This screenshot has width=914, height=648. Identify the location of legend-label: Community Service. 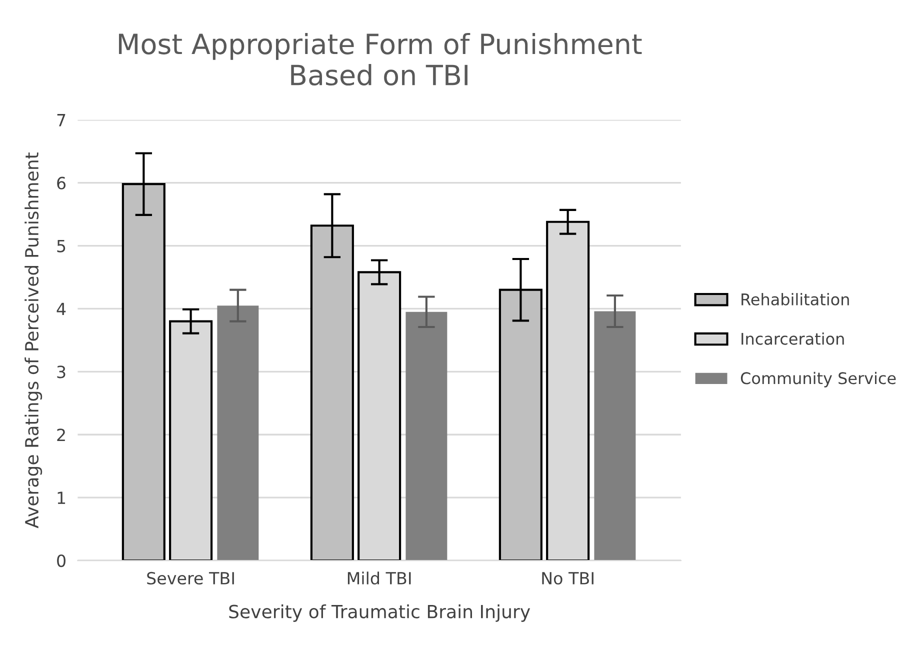
(818, 380).